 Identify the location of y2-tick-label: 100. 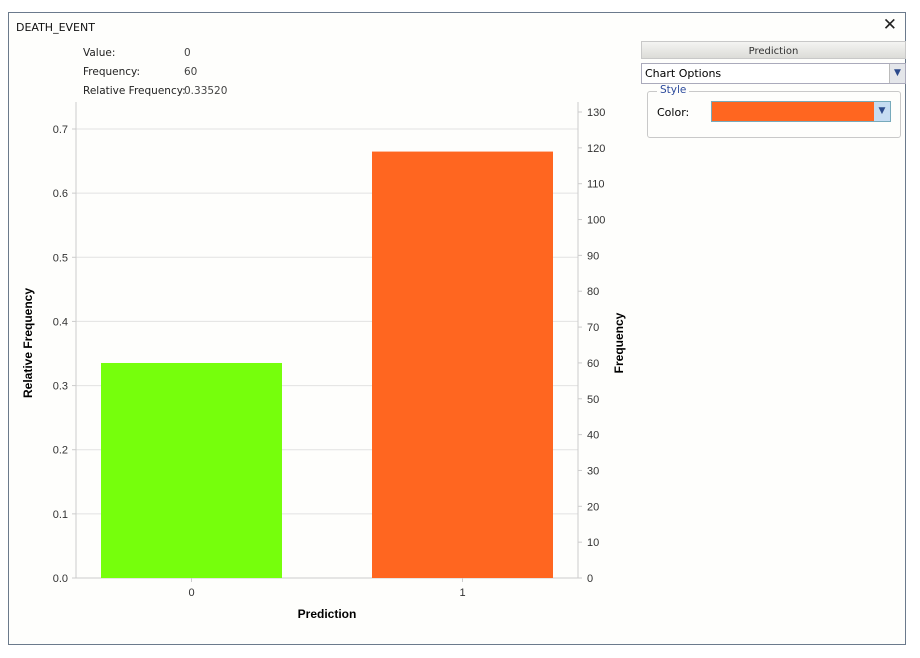
(596, 221).